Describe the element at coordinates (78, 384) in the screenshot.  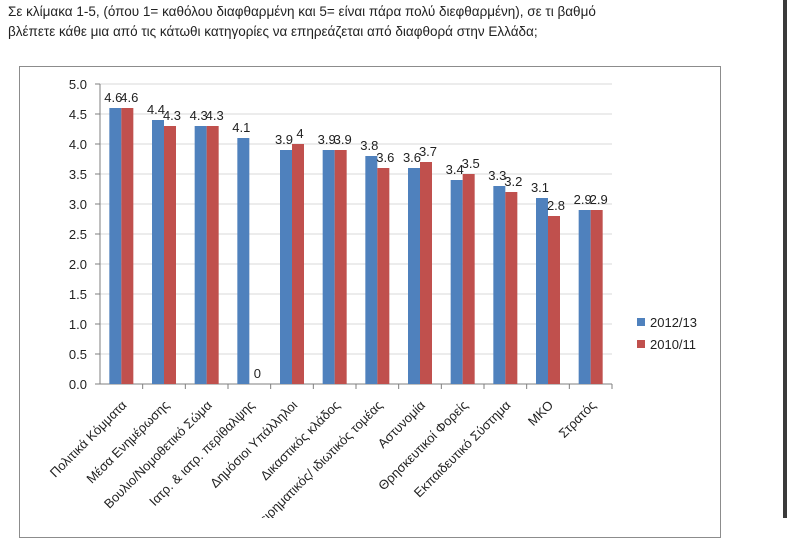
I see `y-tick-label: 0.0` at that location.